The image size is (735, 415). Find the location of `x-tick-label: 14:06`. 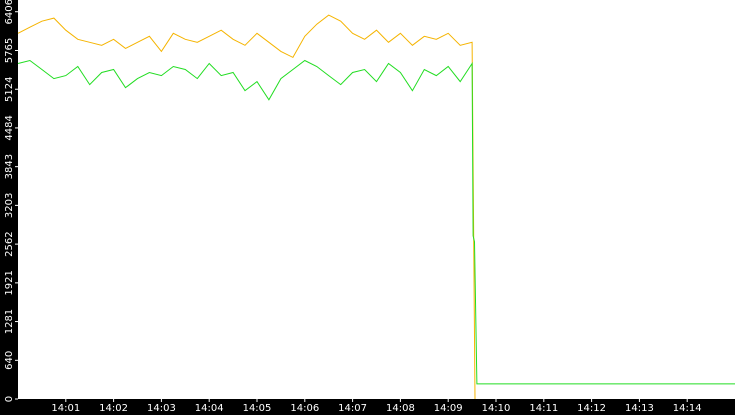

x-tick-label: 14:06 is located at coordinates (304, 408).